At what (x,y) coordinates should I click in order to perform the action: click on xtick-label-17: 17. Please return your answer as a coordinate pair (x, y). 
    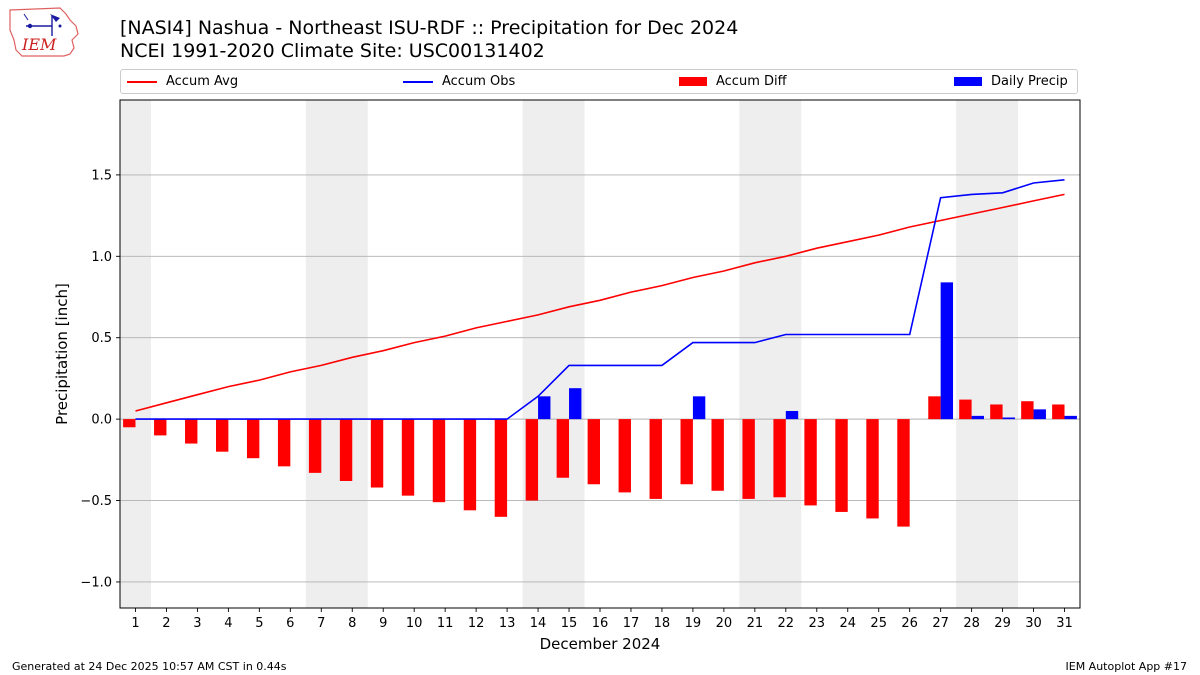
    Looking at the image, I should click on (631, 623).